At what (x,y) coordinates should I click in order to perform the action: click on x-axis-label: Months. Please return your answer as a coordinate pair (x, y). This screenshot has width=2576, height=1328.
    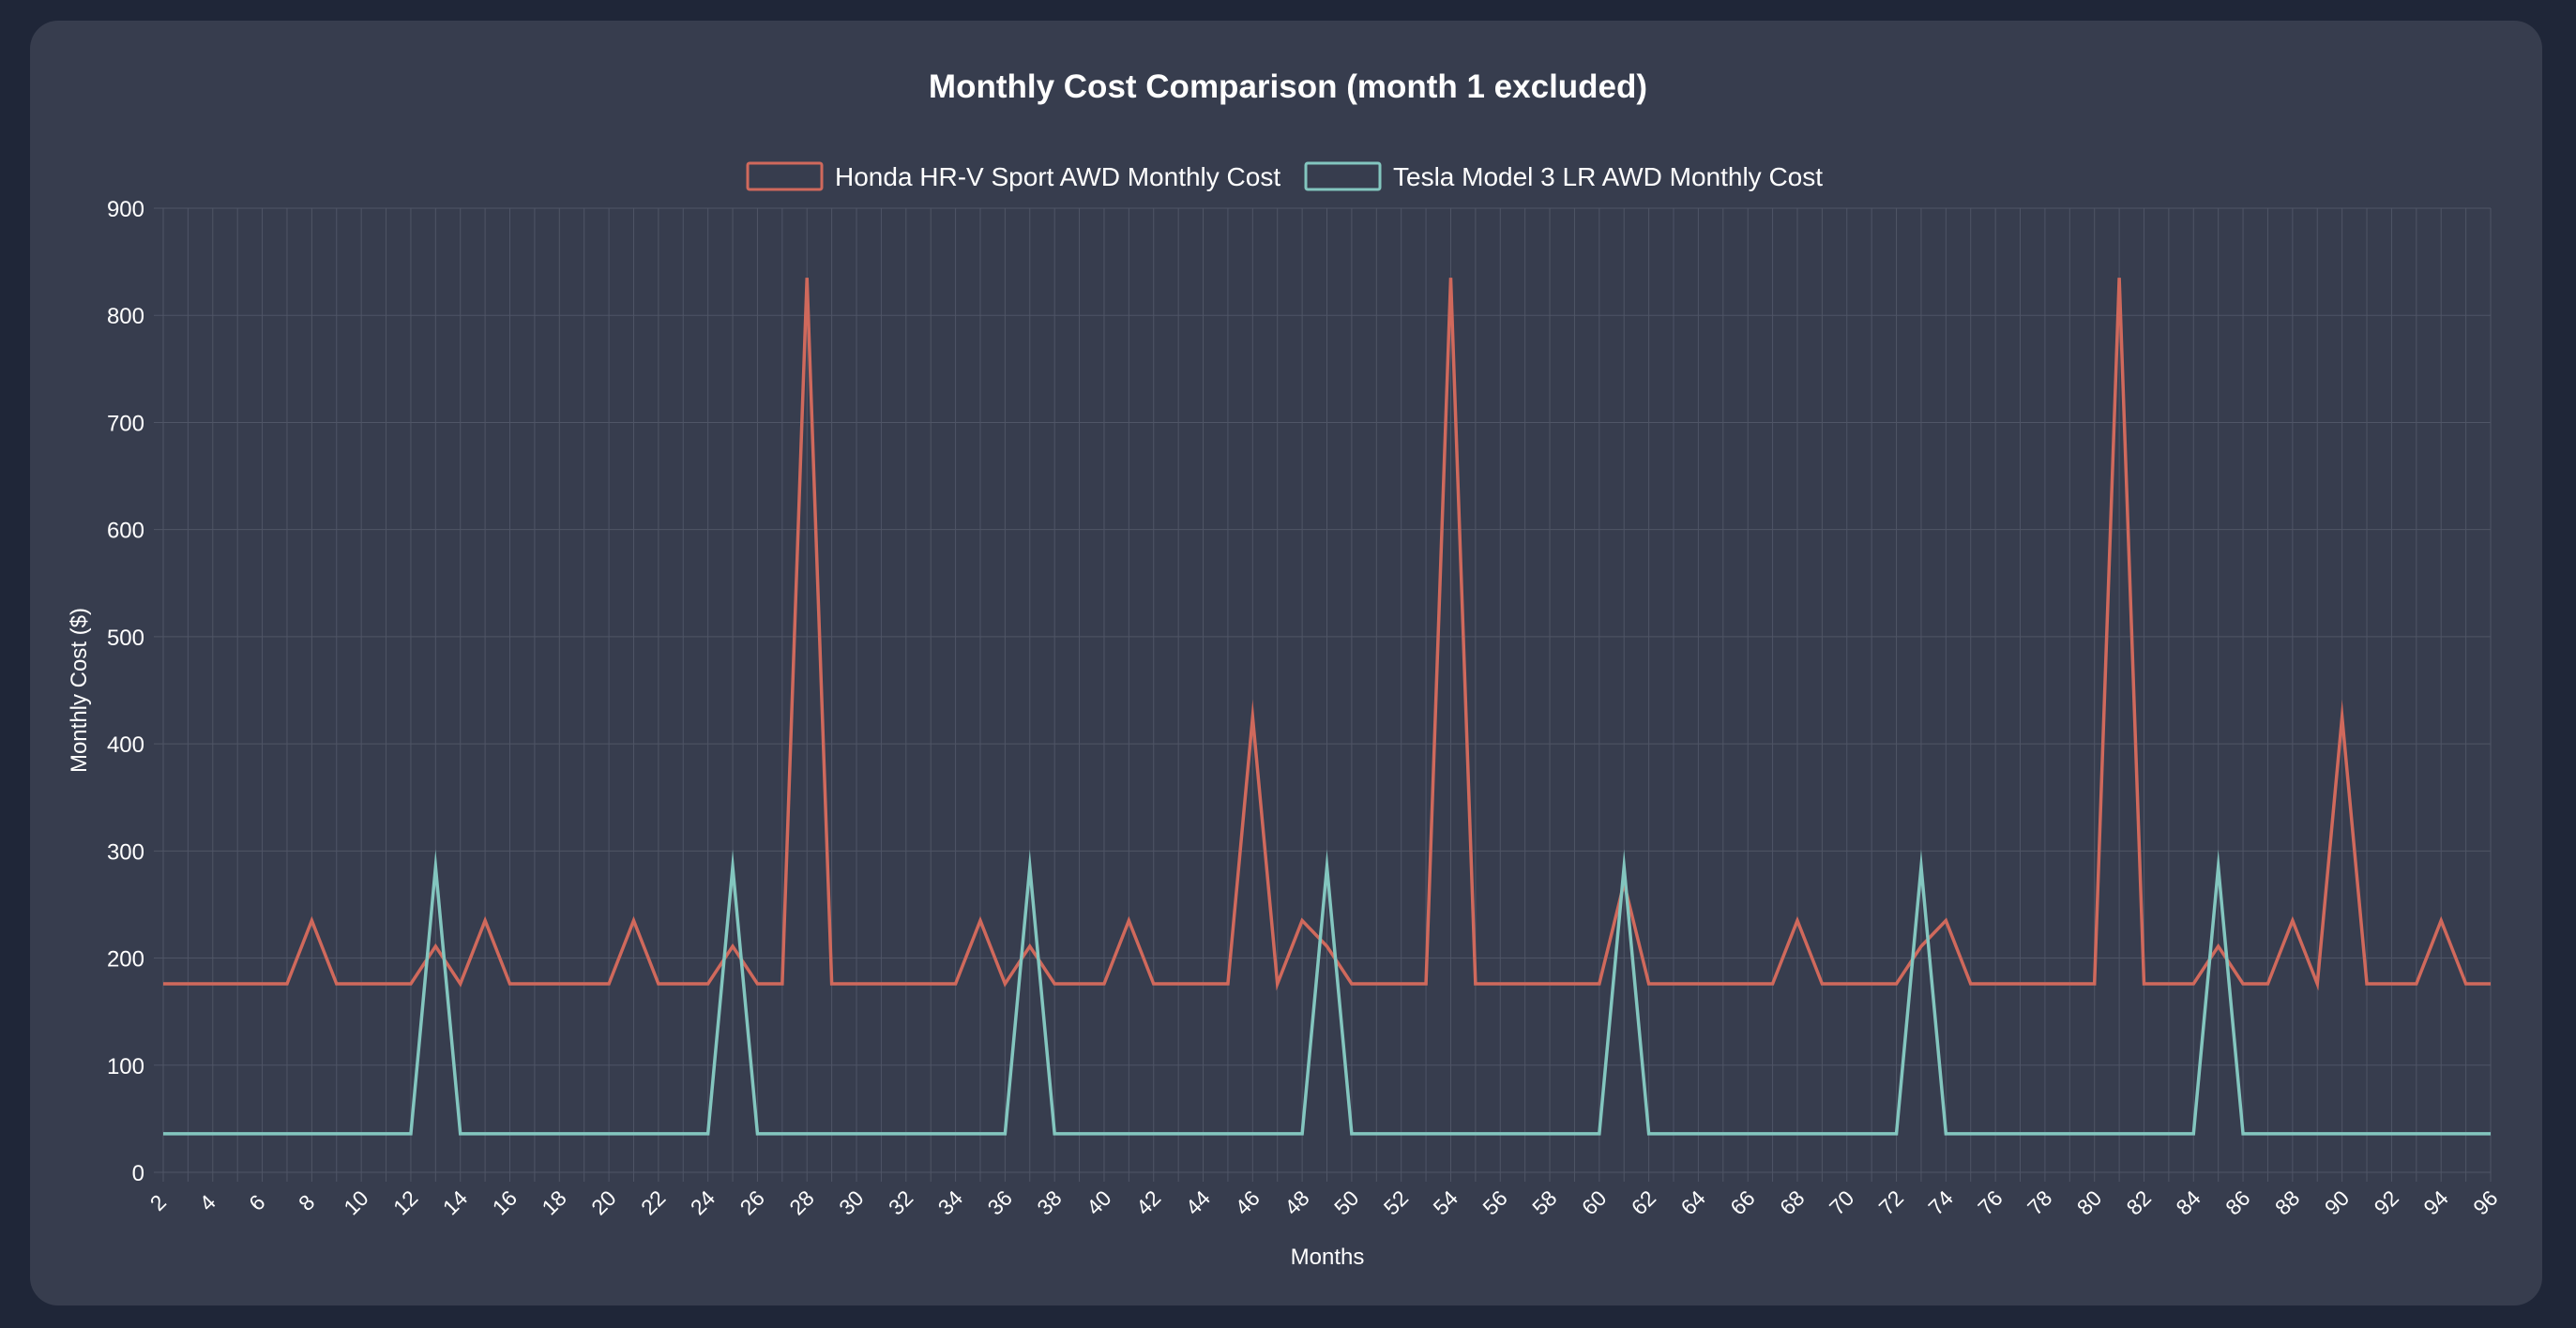
    Looking at the image, I should click on (1328, 1257).